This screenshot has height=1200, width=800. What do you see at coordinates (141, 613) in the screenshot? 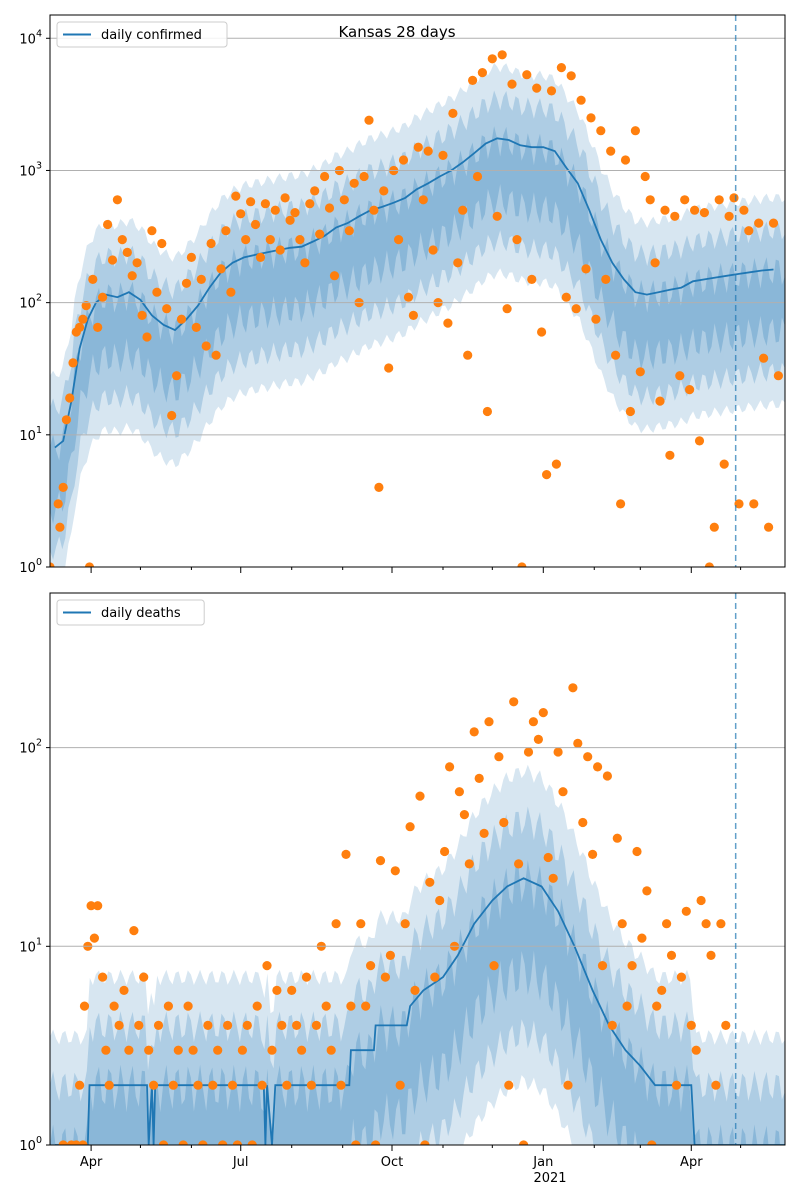
I see `bottom-legend-label: daily deaths` at bounding box center [141, 613].